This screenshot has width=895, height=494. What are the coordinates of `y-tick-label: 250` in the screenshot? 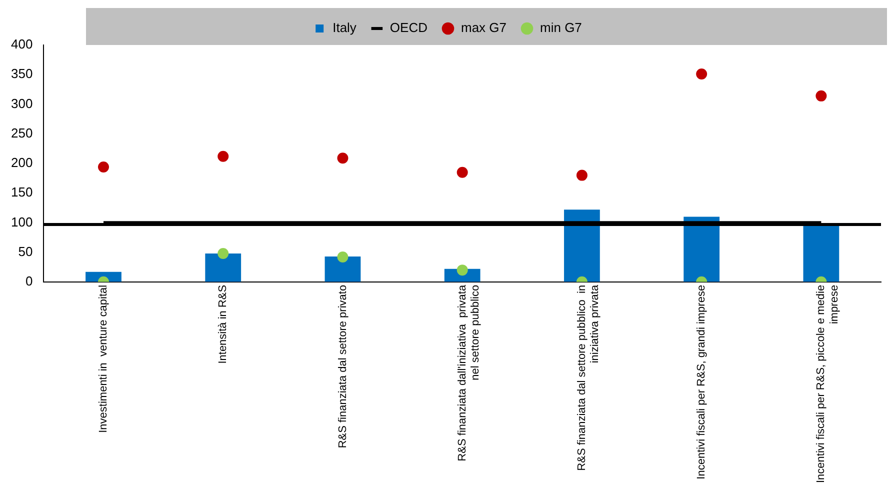 It's located at (21, 132).